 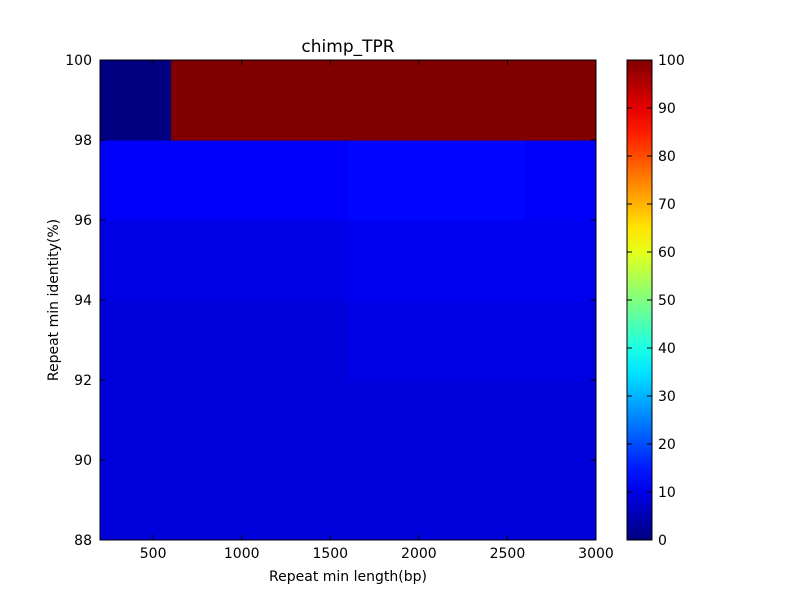 I want to click on colorbar-tick-label: 90, so click(x=667, y=109).